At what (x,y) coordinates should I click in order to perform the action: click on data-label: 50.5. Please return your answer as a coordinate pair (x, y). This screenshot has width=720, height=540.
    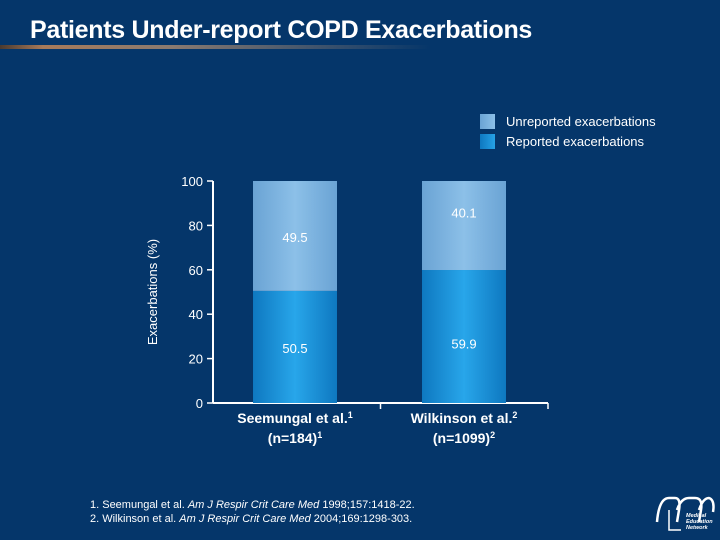
    Looking at the image, I should click on (294, 348).